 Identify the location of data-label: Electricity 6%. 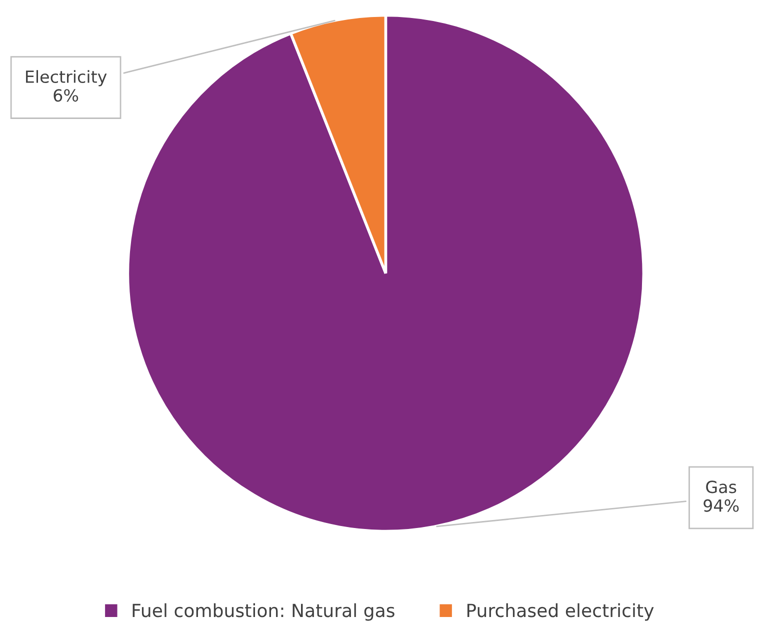
(66, 86).